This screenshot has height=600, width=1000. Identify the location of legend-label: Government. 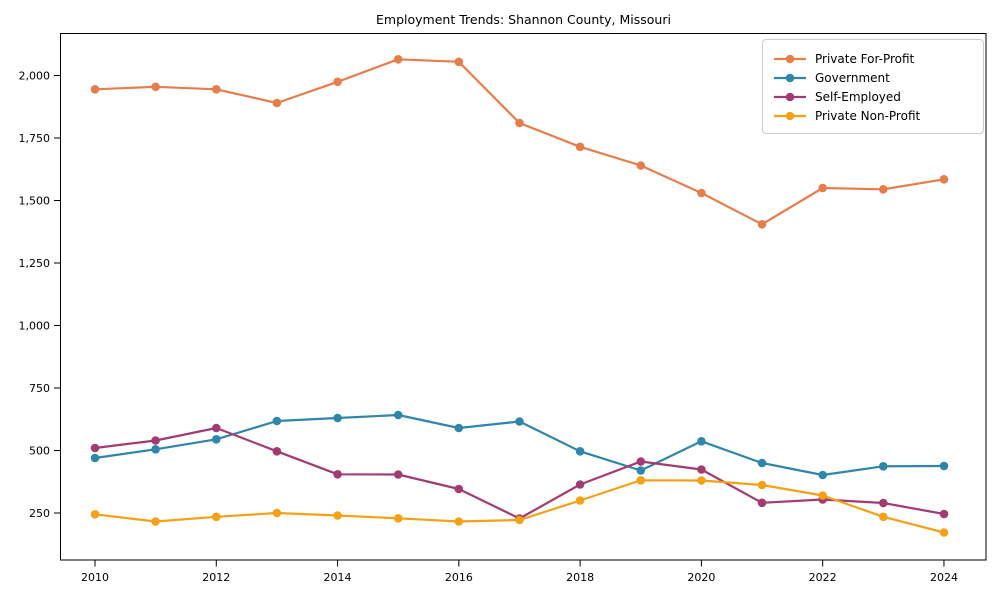
(852, 77).